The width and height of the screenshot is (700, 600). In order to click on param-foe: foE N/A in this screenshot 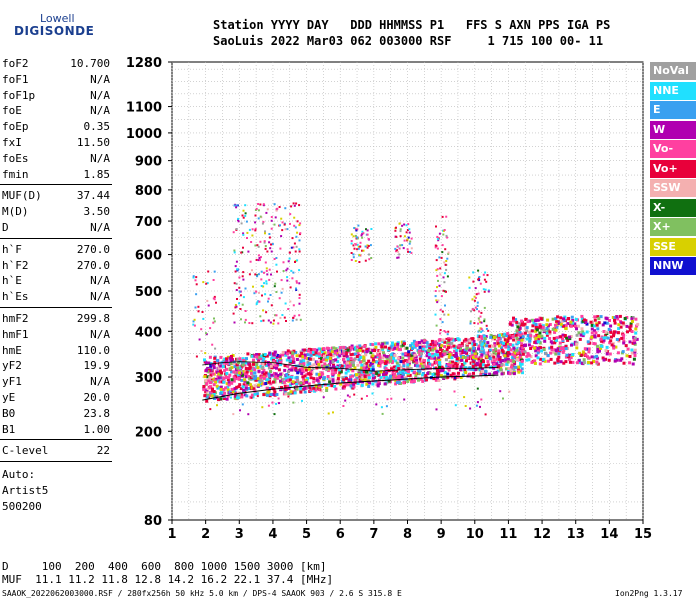, I will do `click(56, 112)`.